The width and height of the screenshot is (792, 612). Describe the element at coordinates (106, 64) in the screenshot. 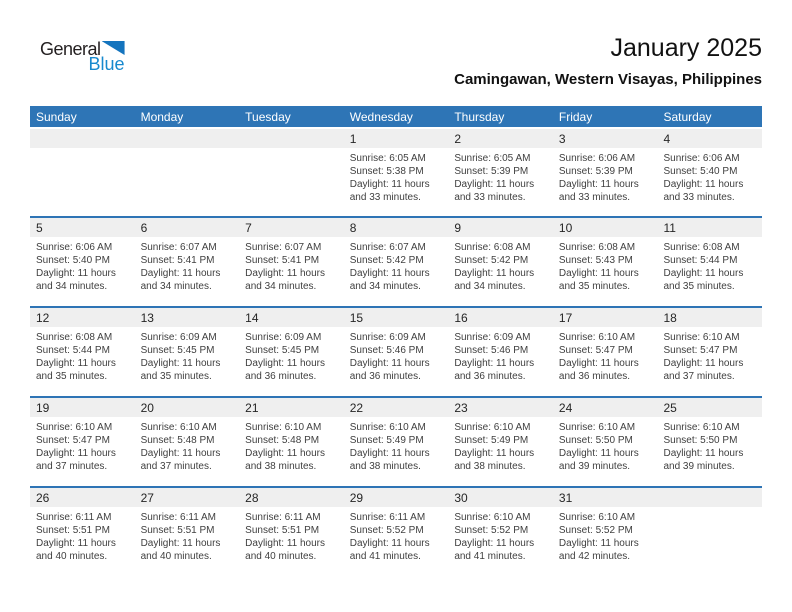

I see `logo-text-blue: Blue` at that location.